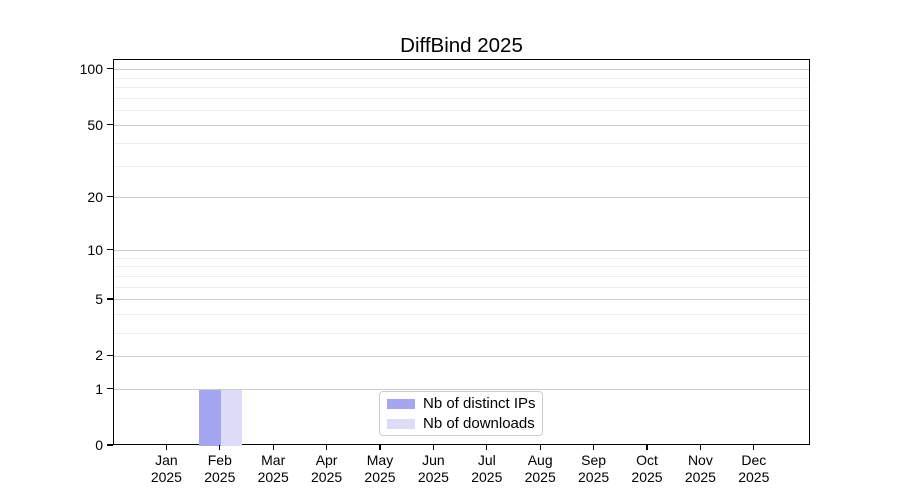 The width and height of the screenshot is (900, 500). I want to click on legend-label-downloads: Nb of downloads, so click(479, 423).